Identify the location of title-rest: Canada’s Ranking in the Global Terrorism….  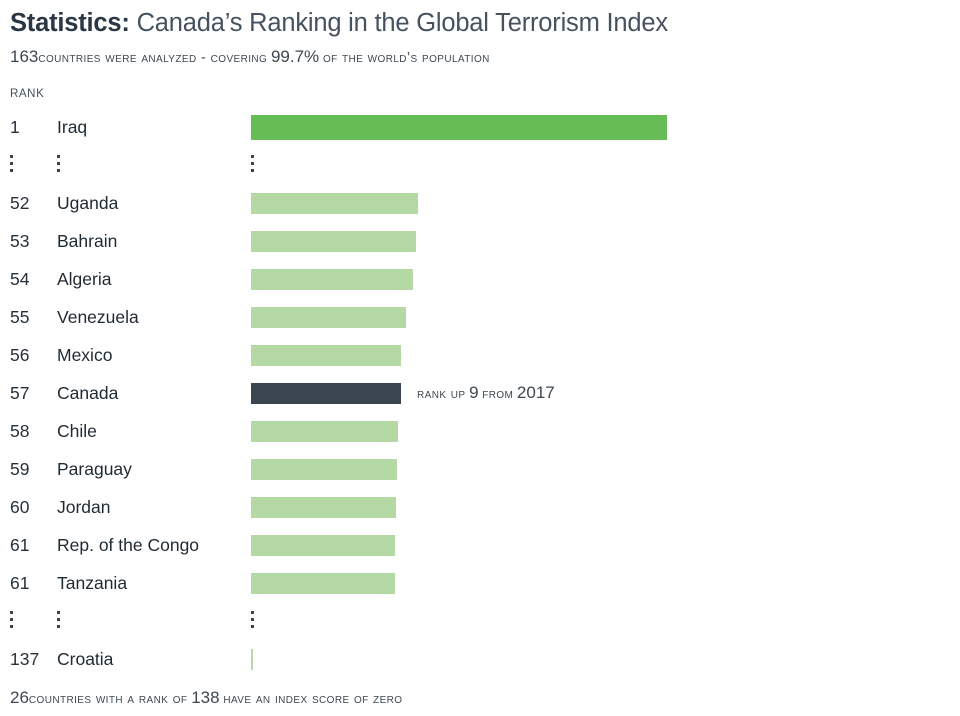
(399, 23).